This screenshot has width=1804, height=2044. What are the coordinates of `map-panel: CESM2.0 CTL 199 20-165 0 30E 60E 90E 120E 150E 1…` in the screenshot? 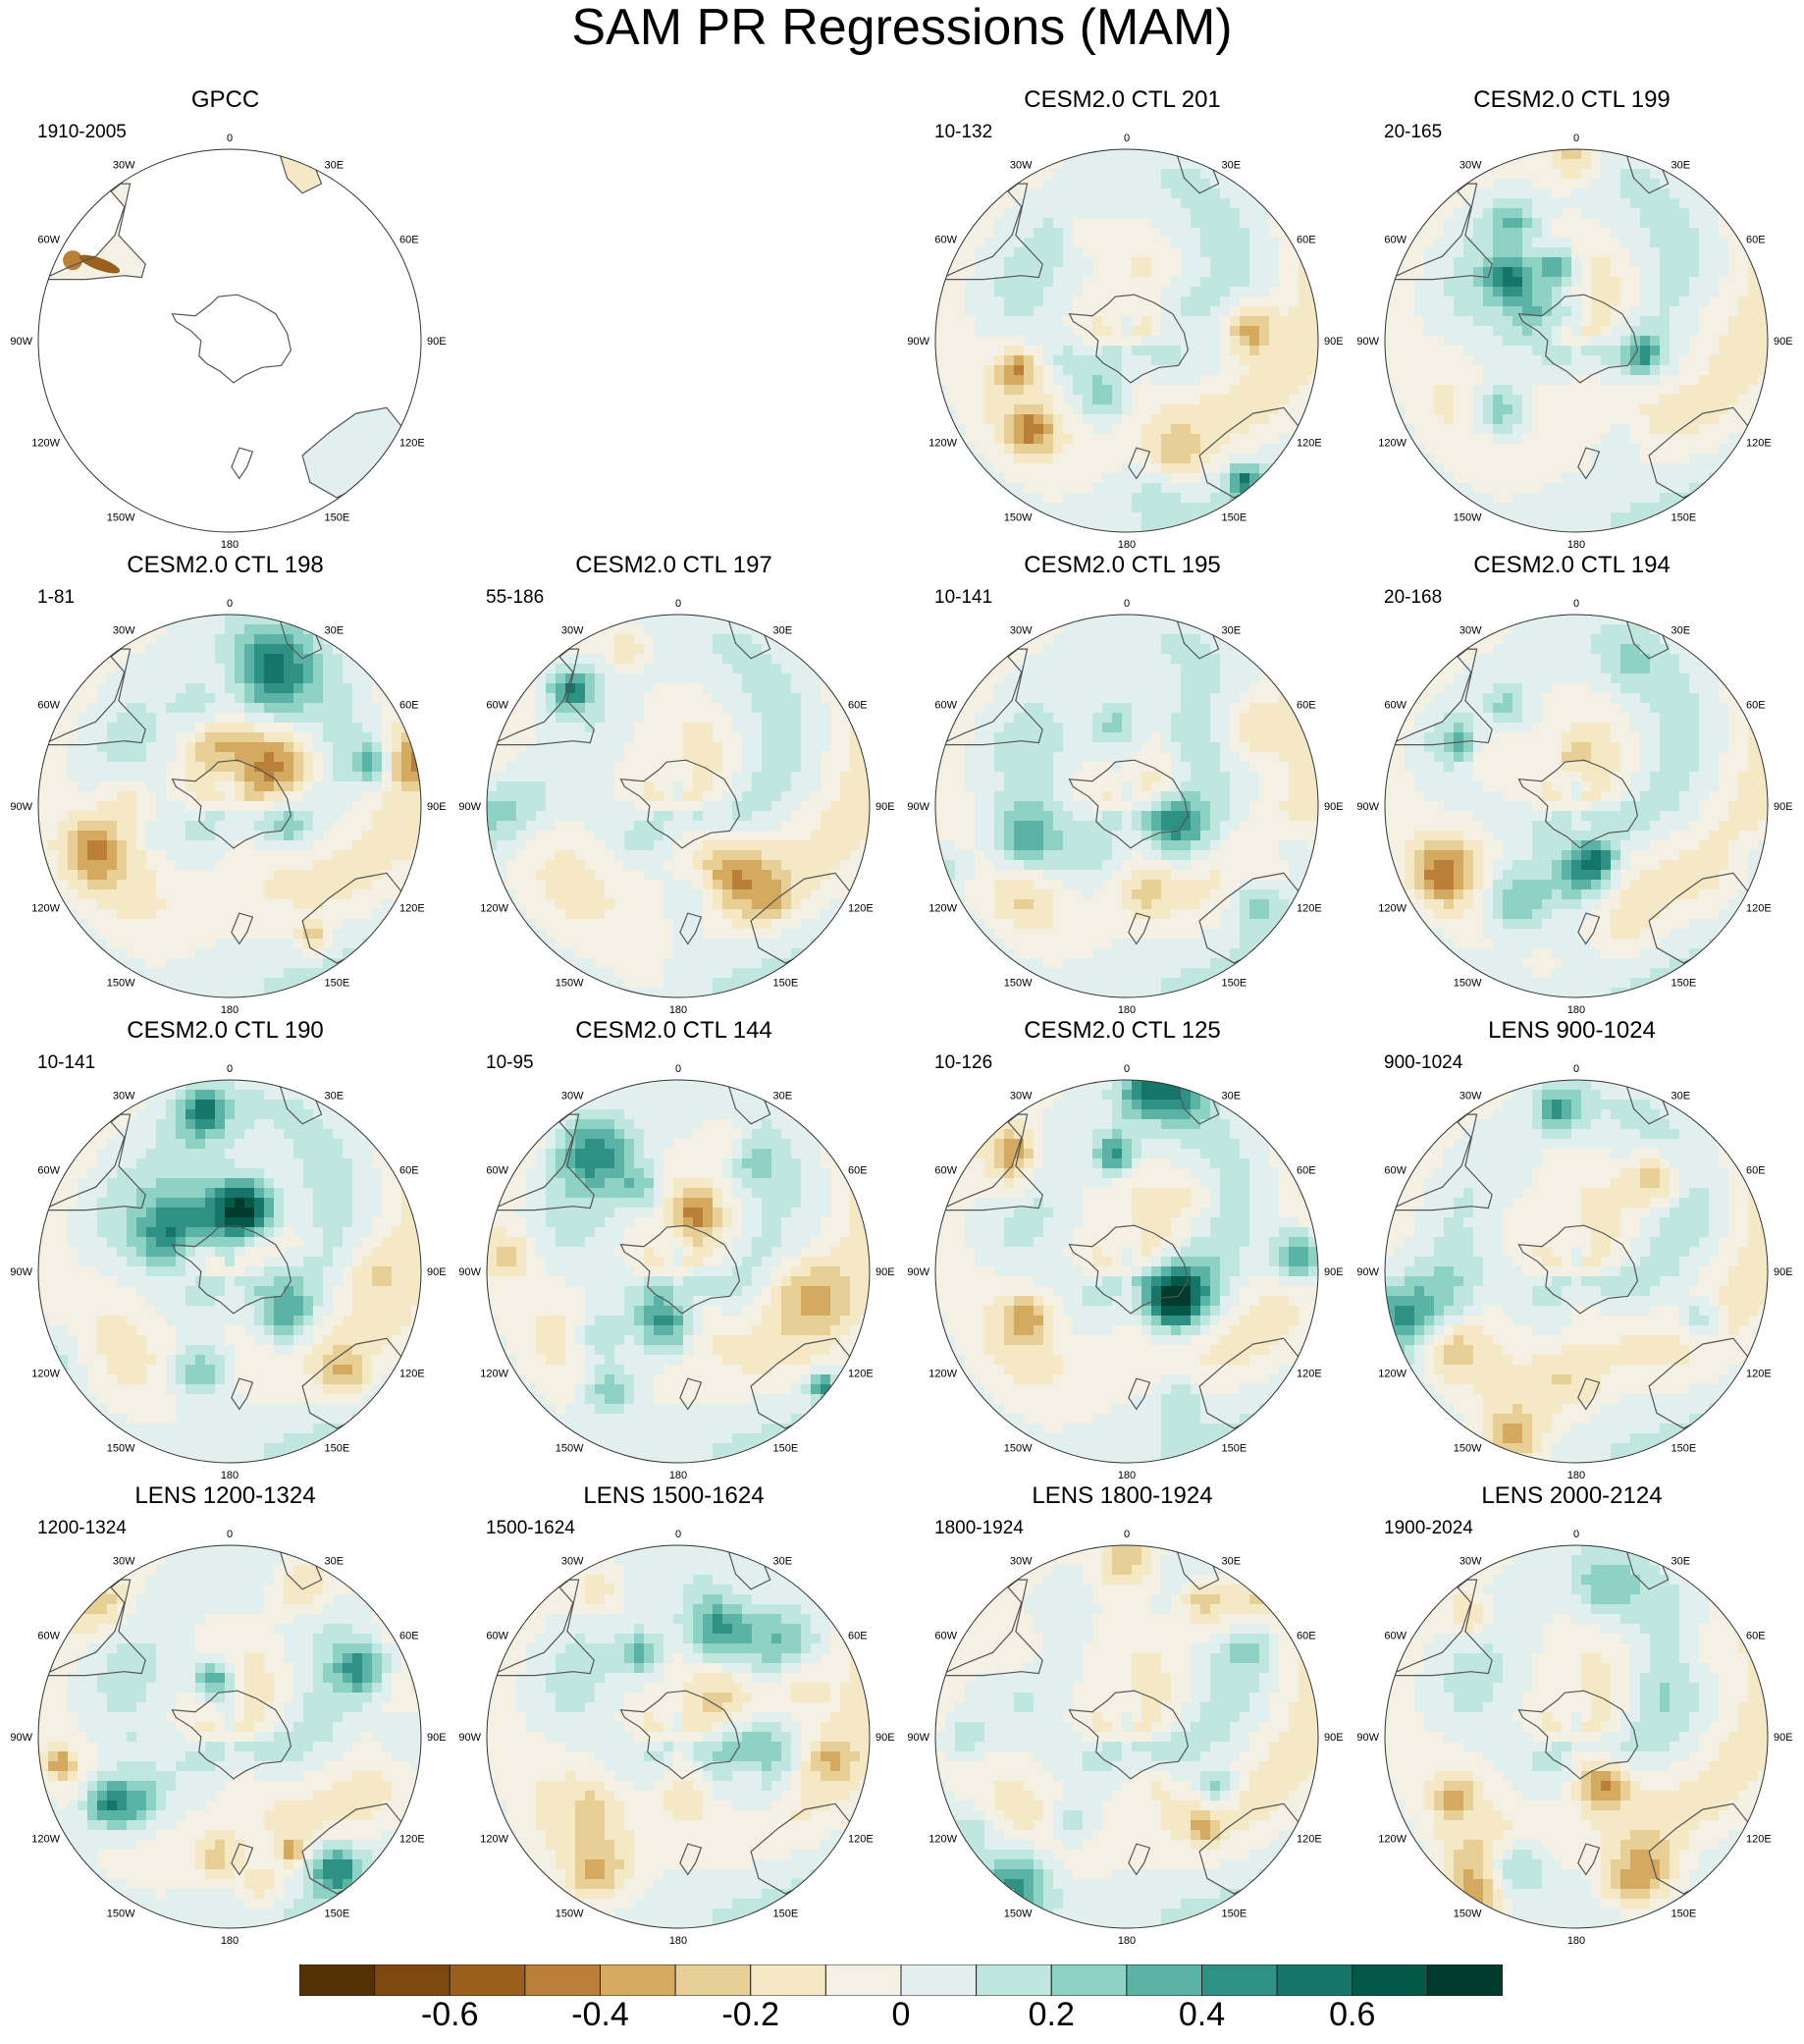 It's located at (1572, 319).